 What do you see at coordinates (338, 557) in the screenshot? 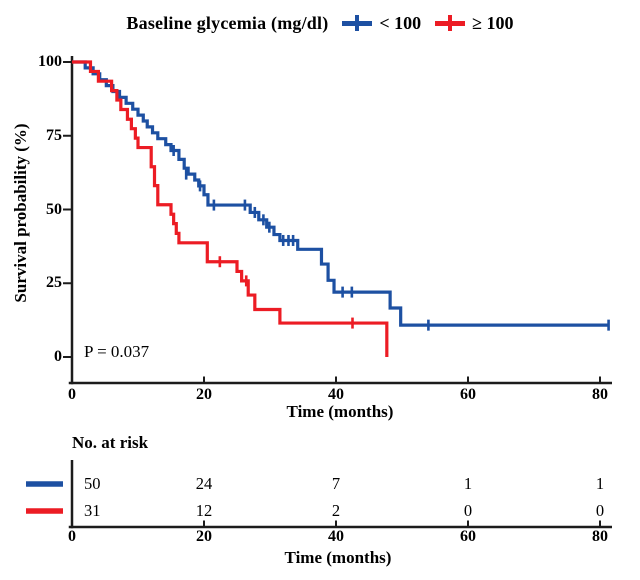
I see `risk-table-x-axis-title: Time (months)` at bounding box center [338, 557].